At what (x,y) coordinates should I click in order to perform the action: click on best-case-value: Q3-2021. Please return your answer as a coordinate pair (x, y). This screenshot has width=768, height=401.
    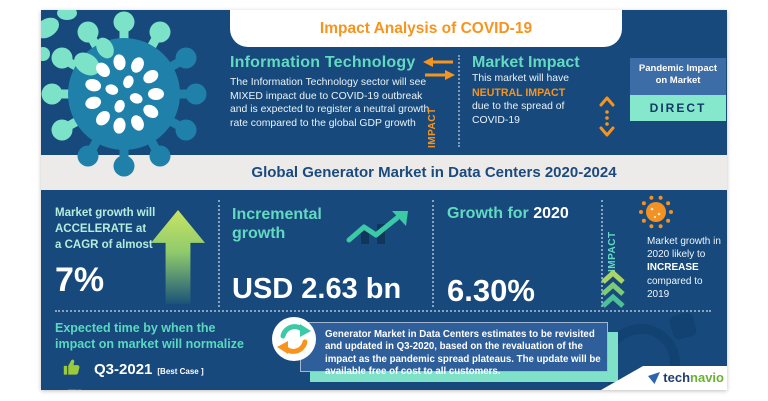
    Looking at the image, I should click on (123, 369).